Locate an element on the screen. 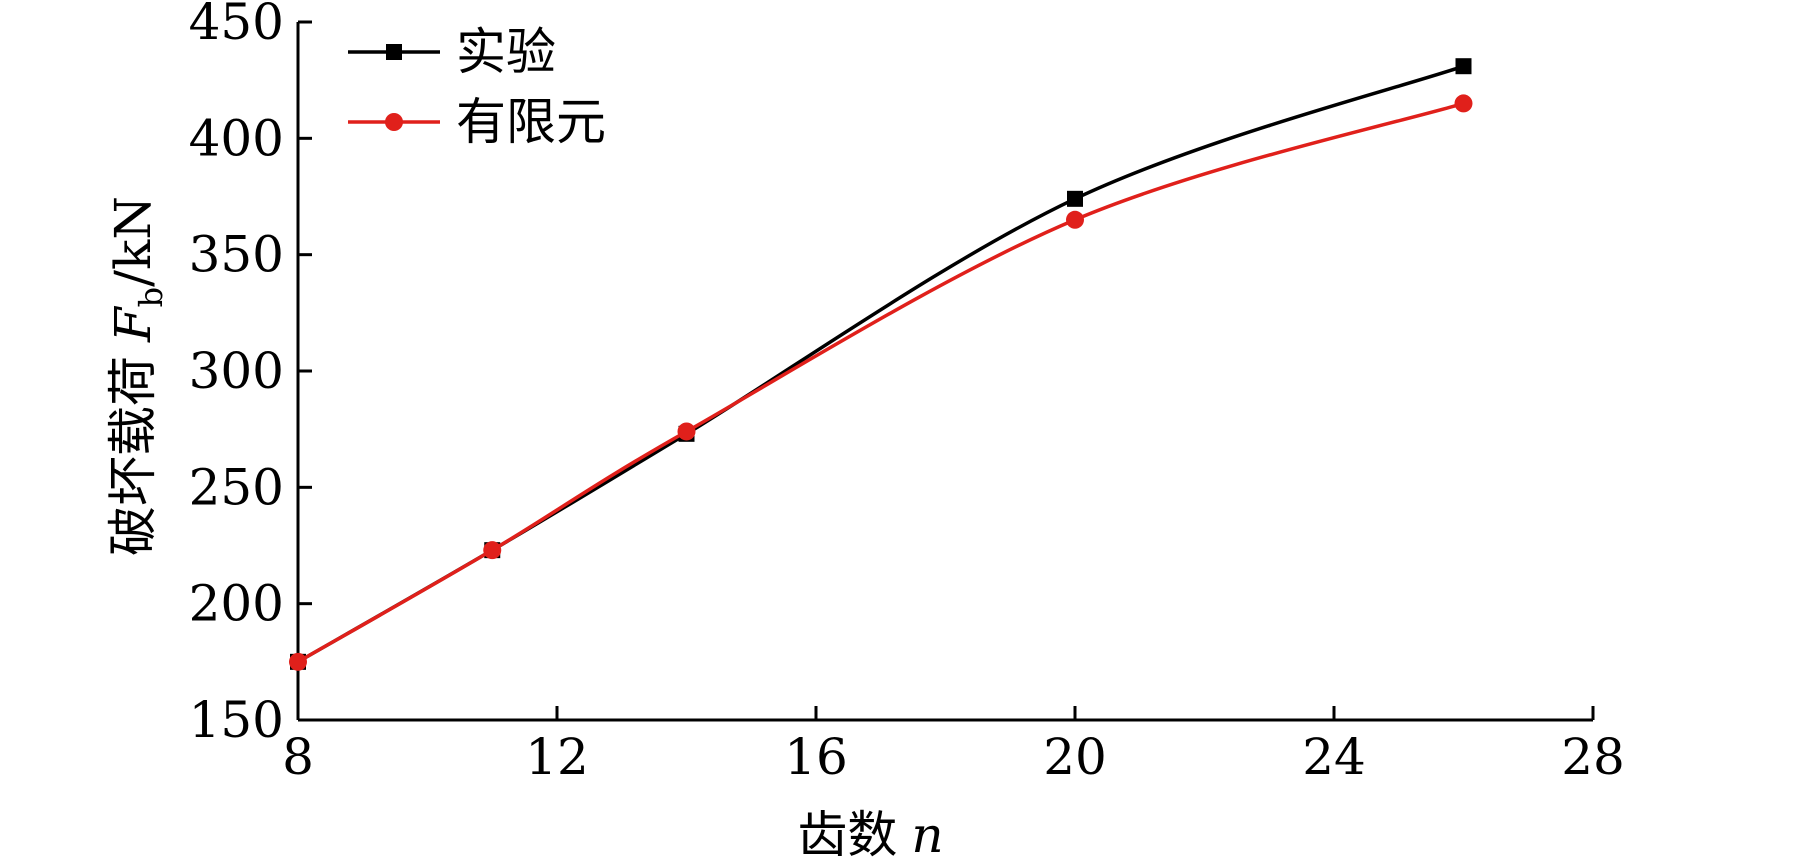 Image resolution: width=1819 pixels, height=865 pixels. x-tick-label-1: 12 is located at coordinates (557, 757).